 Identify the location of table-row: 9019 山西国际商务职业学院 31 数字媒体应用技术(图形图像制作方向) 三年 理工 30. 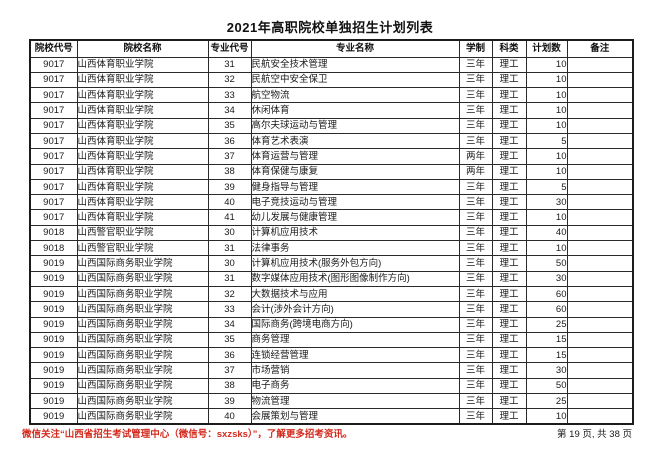
(331, 278).